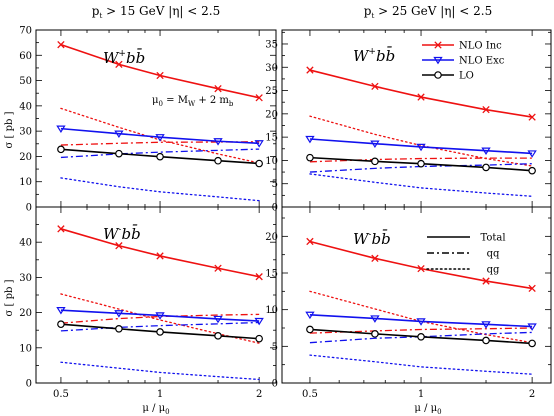 This screenshot has height=416, width=554. What do you see at coordinates (493, 254) in the screenshot?
I see `legend-label: qq` at bounding box center [493, 254].